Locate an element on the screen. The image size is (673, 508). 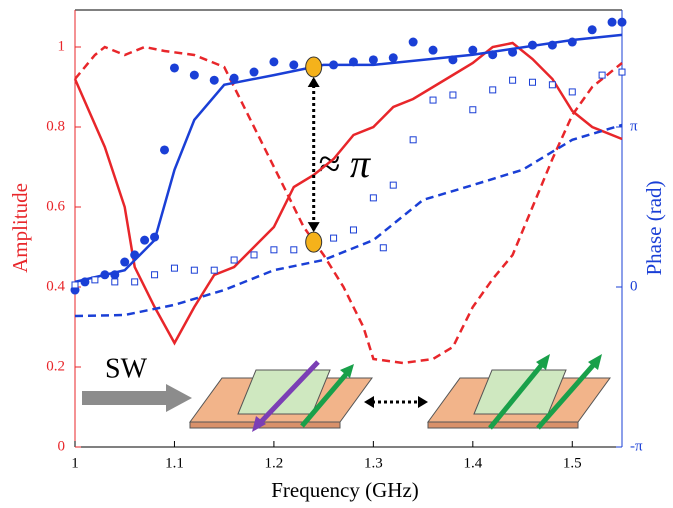
x-tick-label: 1.2 is located at coordinates (274, 463).